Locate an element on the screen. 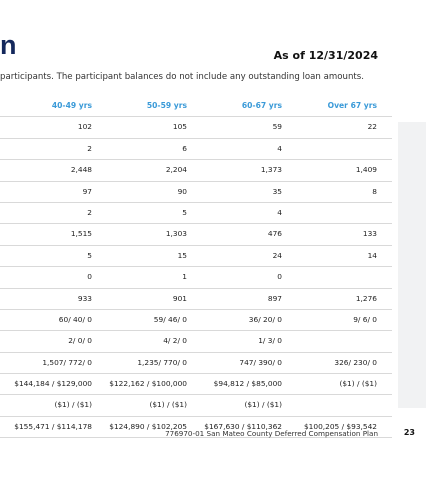 This screenshot has width=426, height=480. table-cell: 24 is located at coordinates (277, 255).